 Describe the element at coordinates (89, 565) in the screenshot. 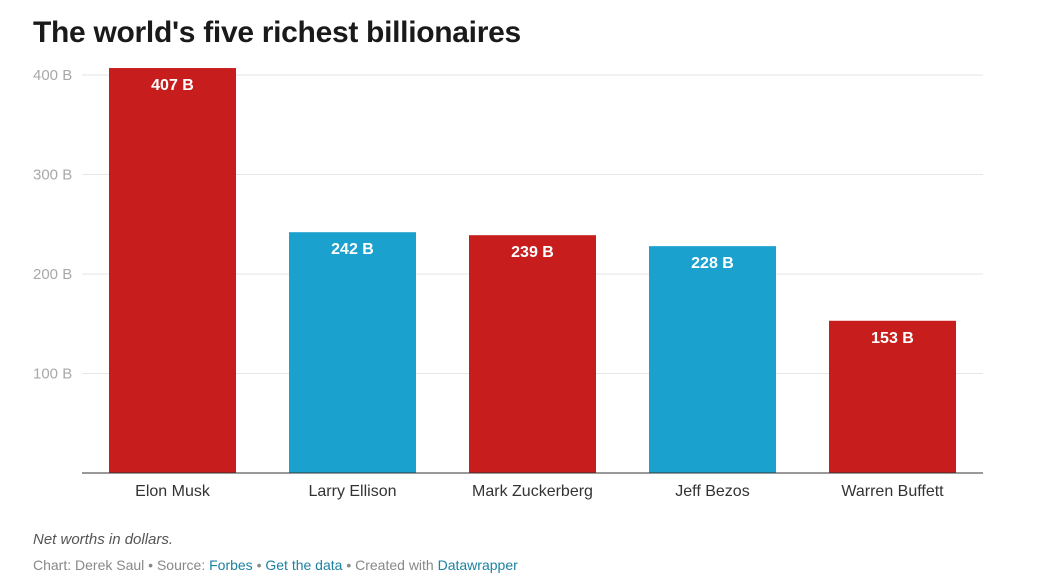

I see `footer-chart-credit: Chart: Derek Saul` at that location.